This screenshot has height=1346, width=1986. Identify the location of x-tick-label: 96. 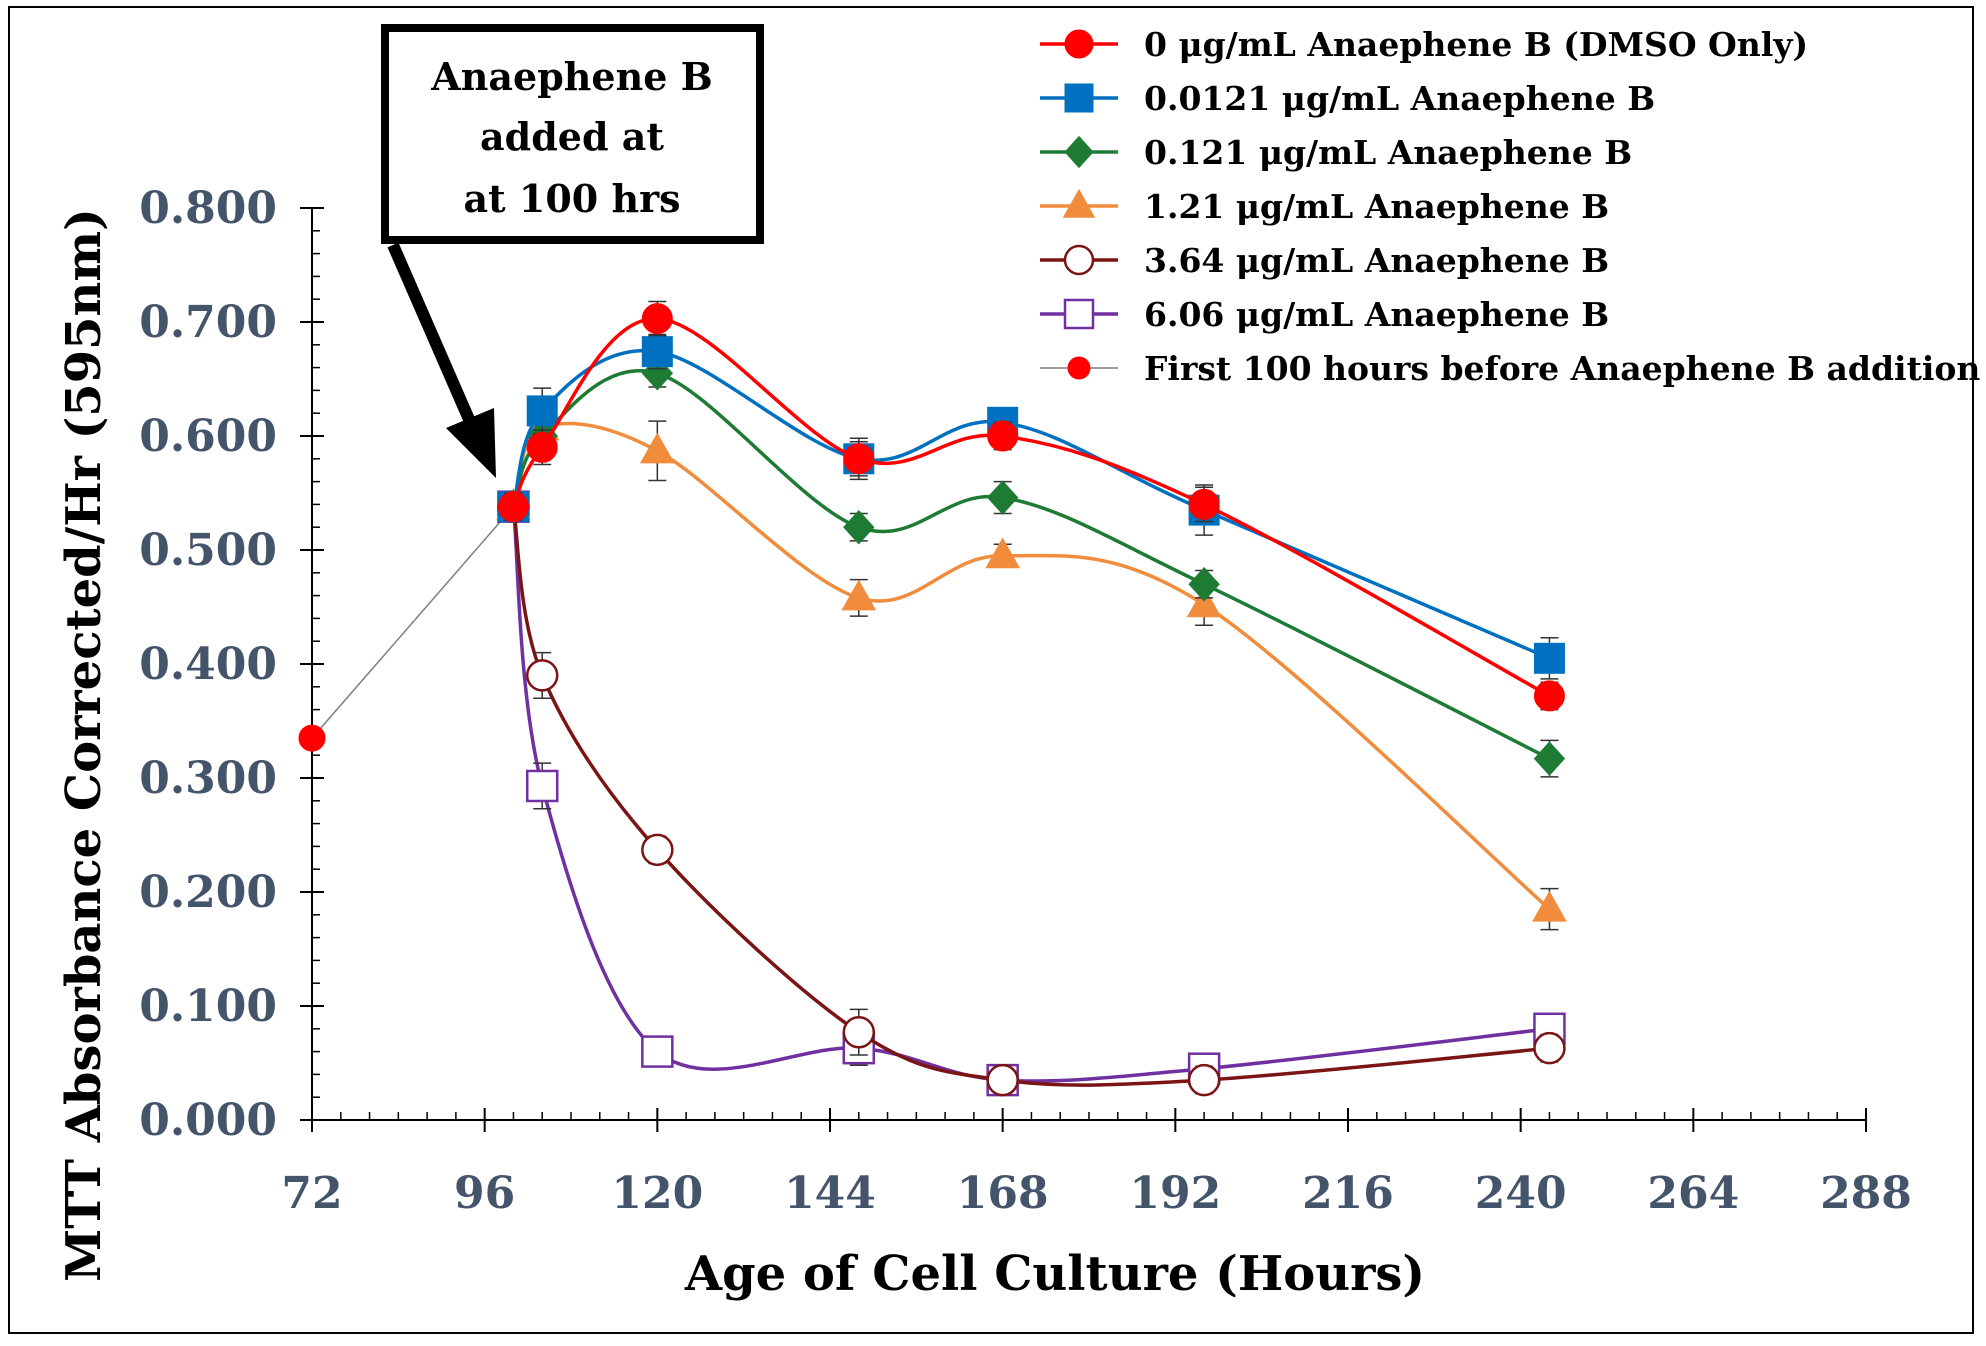
(484, 1193).